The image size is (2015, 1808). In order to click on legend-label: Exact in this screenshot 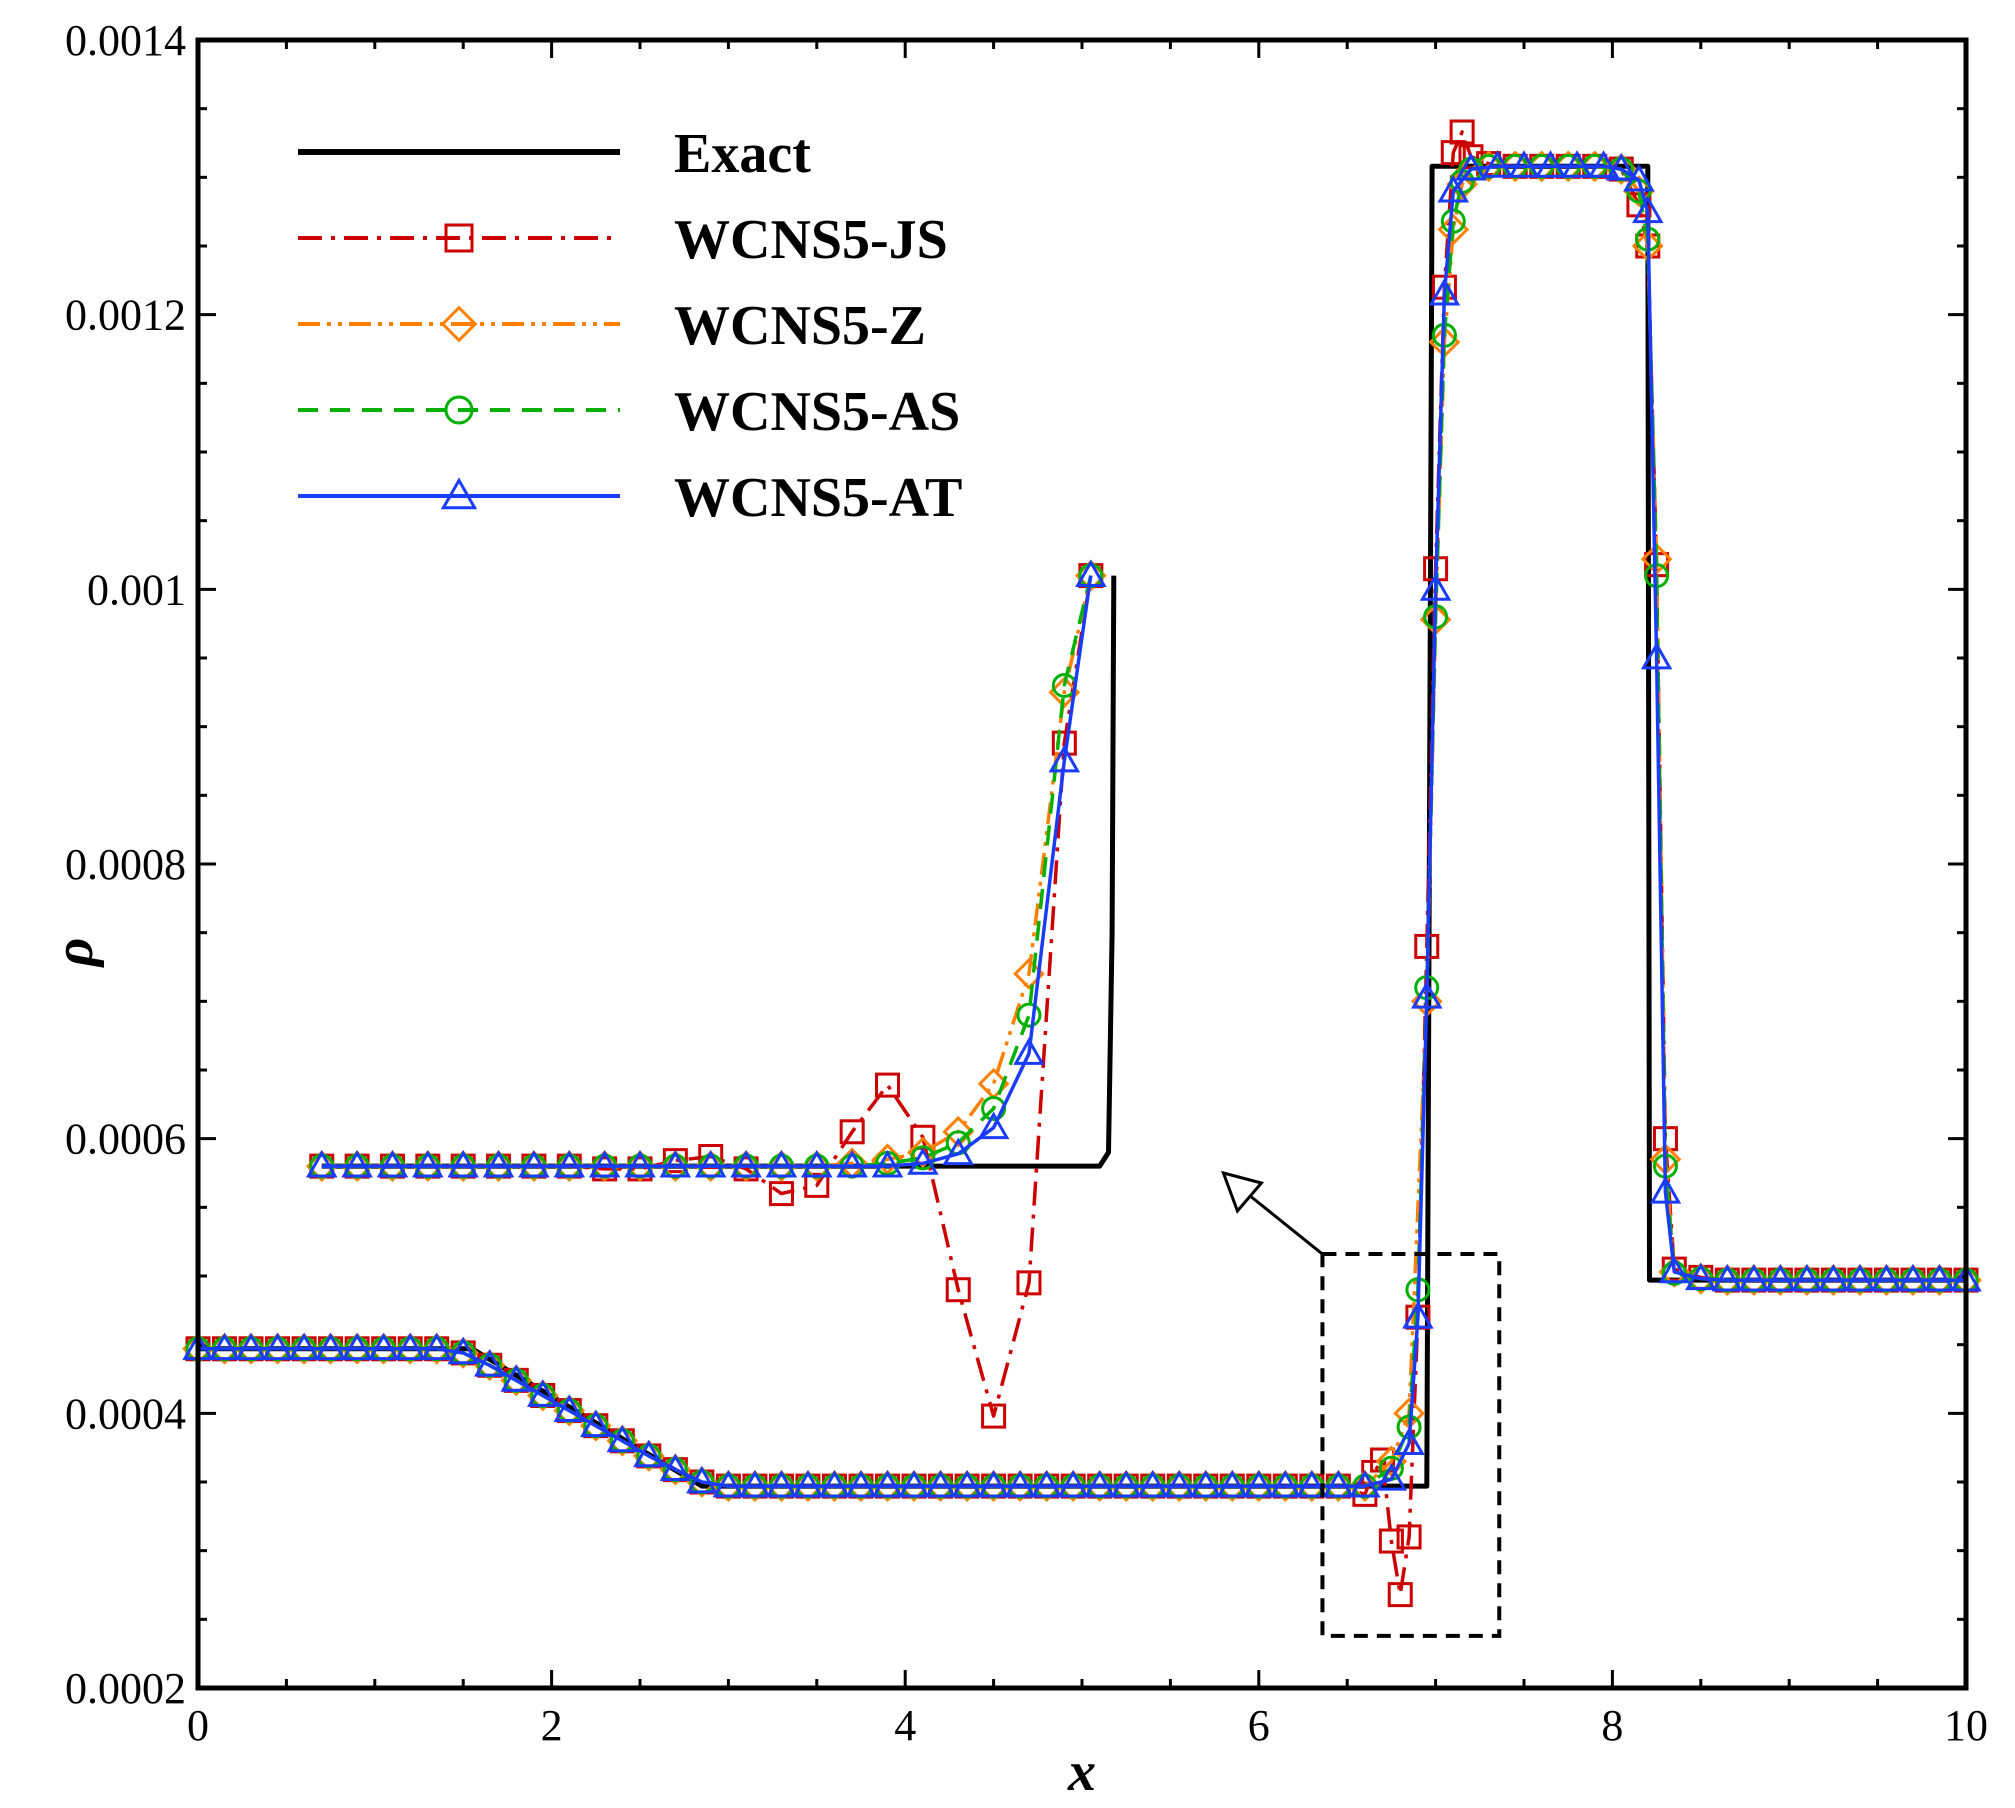, I will do `click(742, 154)`.